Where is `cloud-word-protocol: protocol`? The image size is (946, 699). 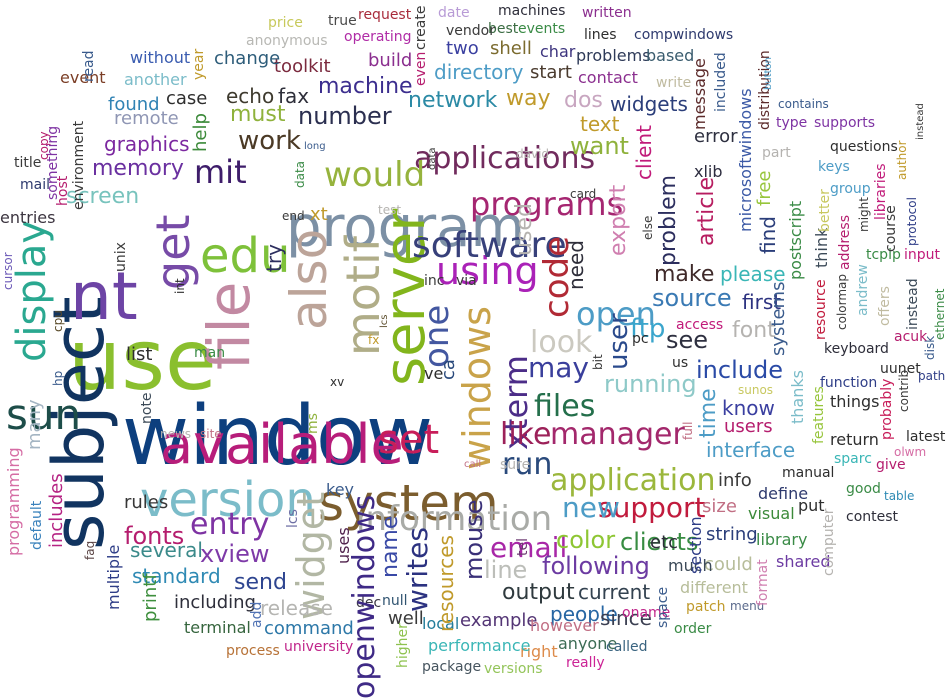 cloud-word-protocol: protocol is located at coordinates (912, 221).